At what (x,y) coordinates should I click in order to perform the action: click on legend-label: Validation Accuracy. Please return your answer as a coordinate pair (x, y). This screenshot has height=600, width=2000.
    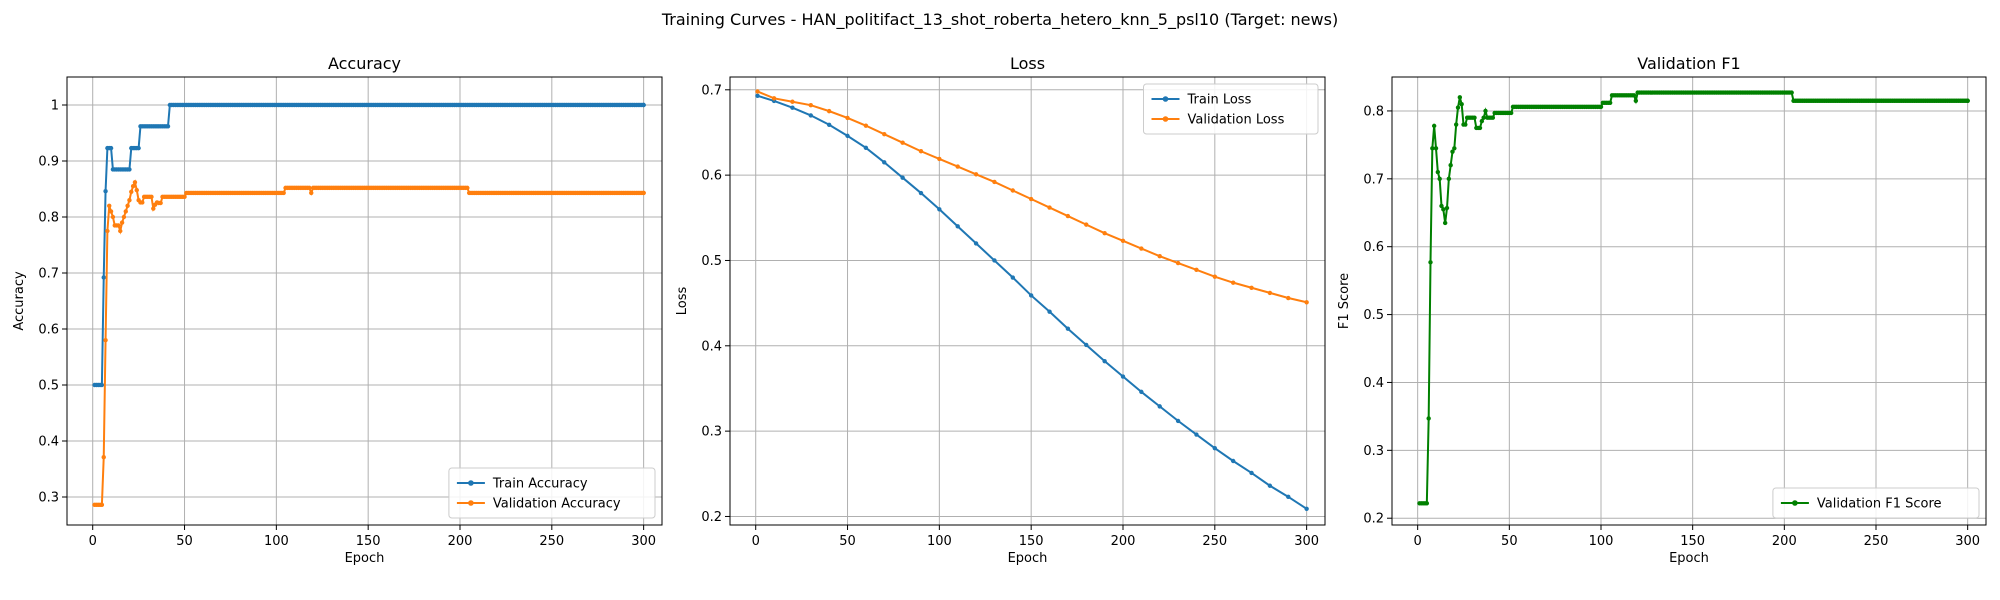
    Looking at the image, I should click on (557, 504).